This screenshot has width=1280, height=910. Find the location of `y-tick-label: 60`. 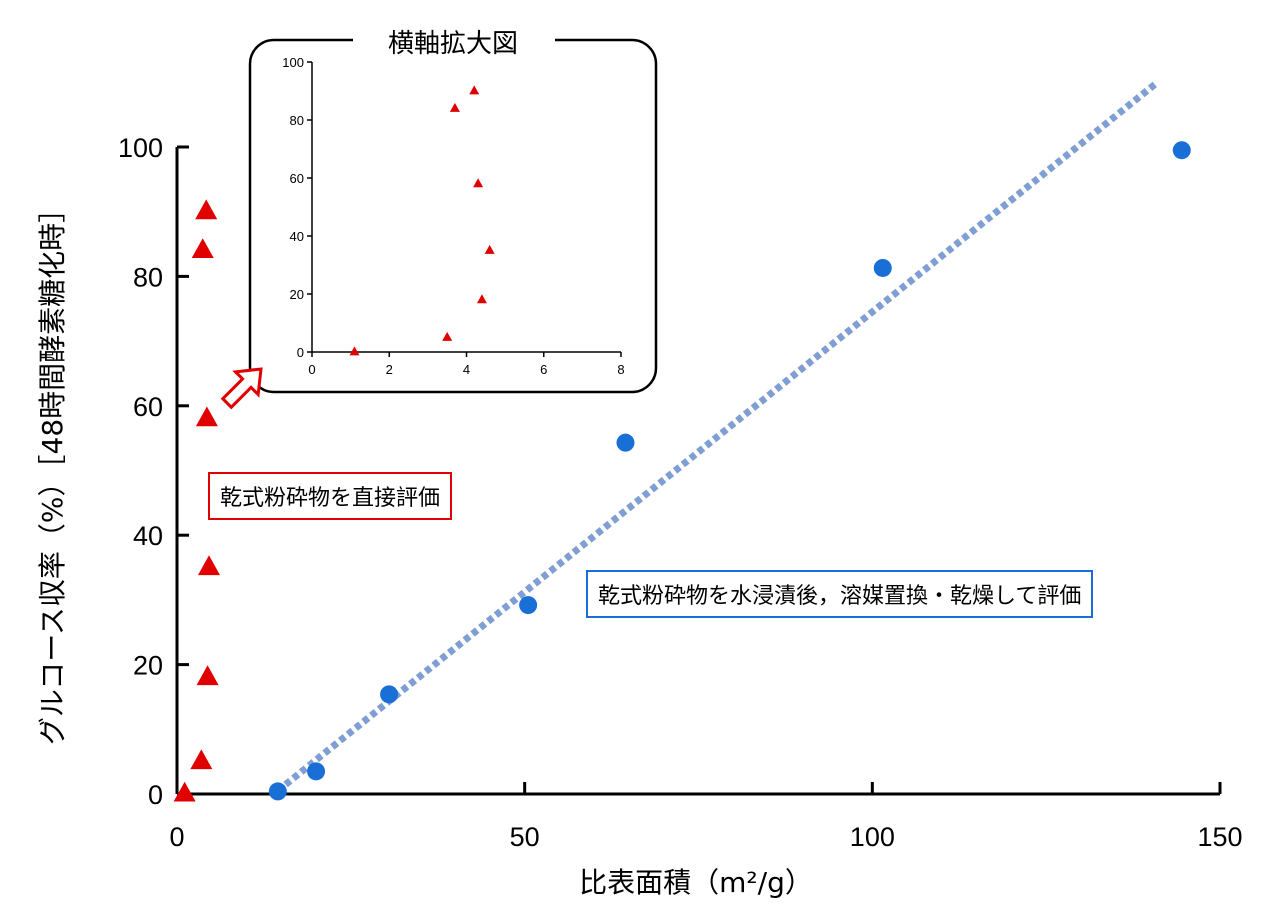

y-tick-label: 60 is located at coordinates (148, 407).